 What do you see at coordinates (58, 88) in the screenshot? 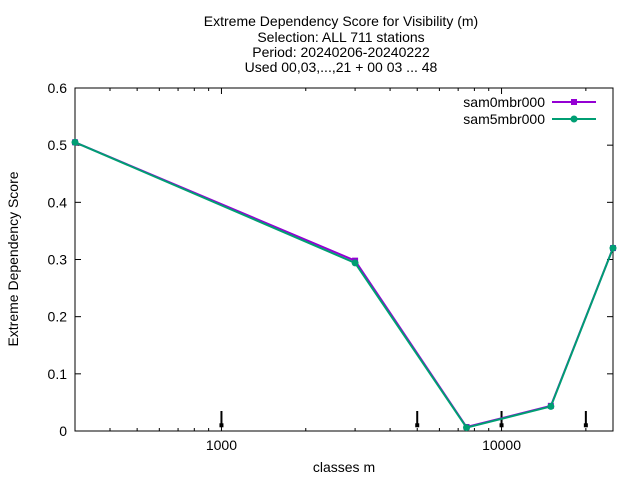
I see `y-tick-label: 0.6` at bounding box center [58, 88].